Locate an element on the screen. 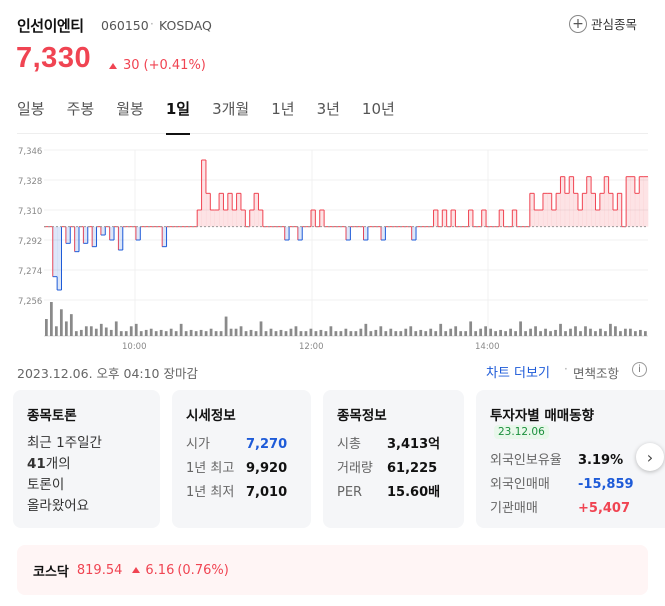  stock-info-card: 종목정보 시총 3,413억 거래량 61,225 PER 15.60배 is located at coordinates (393, 459).